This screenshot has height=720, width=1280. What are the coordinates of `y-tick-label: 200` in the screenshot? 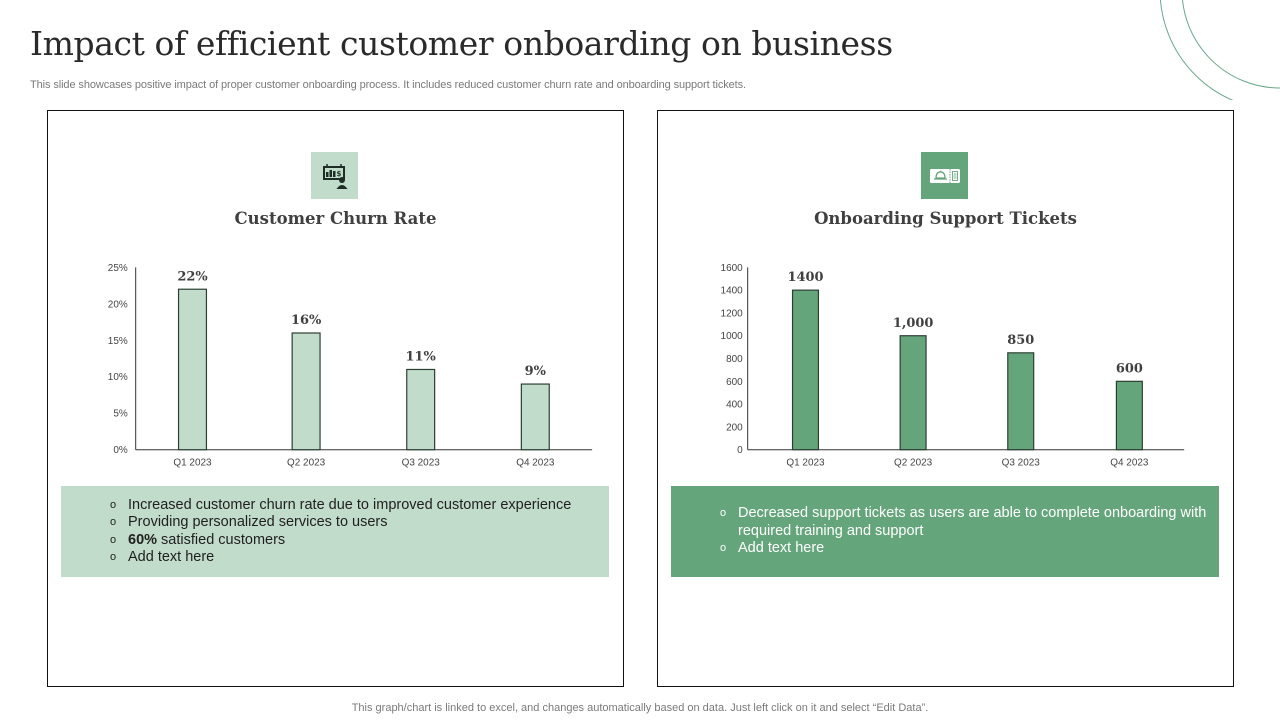 It's located at (734, 427).